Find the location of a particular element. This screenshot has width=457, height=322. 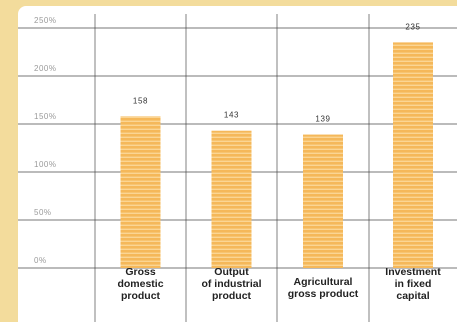

y-tick-label: 200% is located at coordinates (45, 68).